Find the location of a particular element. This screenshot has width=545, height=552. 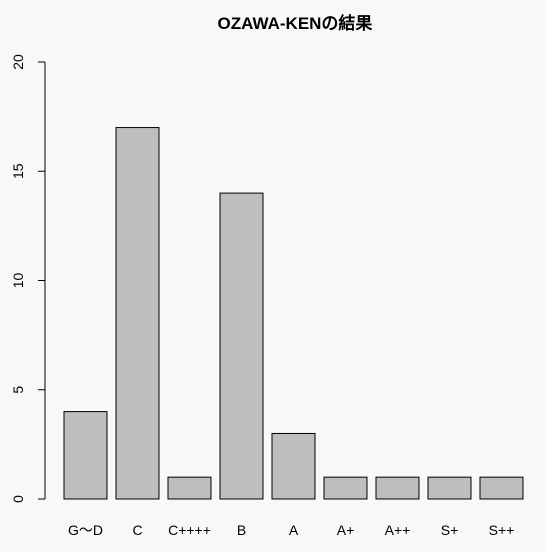

chart-title: OZAWA-KENの結果 is located at coordinates (295, 23).